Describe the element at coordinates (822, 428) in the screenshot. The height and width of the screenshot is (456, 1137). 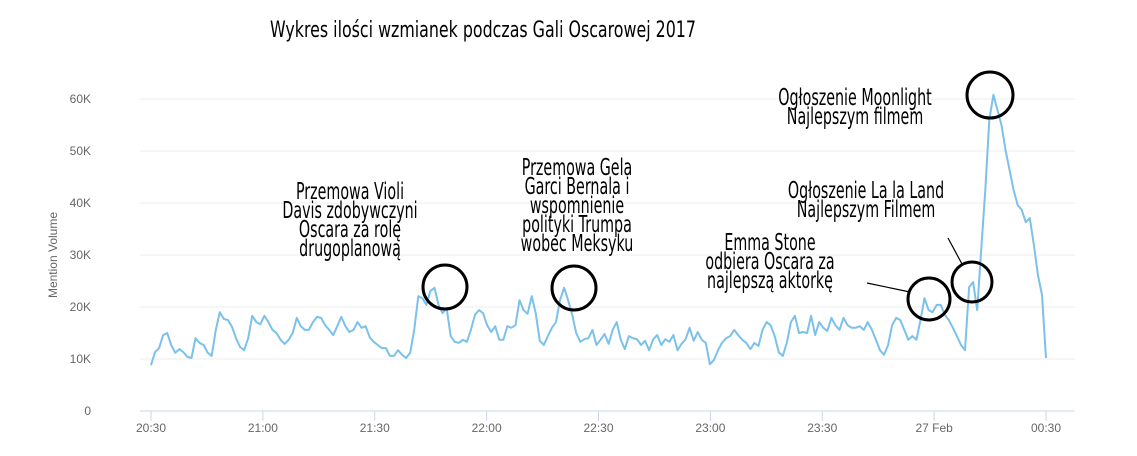
I see `x-tick-label: 23:30` at that location.